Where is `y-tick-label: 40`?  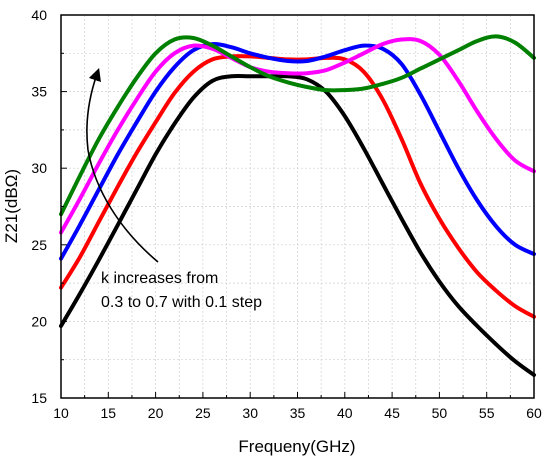 y-tick-label: 40 is located at coordinates (39, 15).